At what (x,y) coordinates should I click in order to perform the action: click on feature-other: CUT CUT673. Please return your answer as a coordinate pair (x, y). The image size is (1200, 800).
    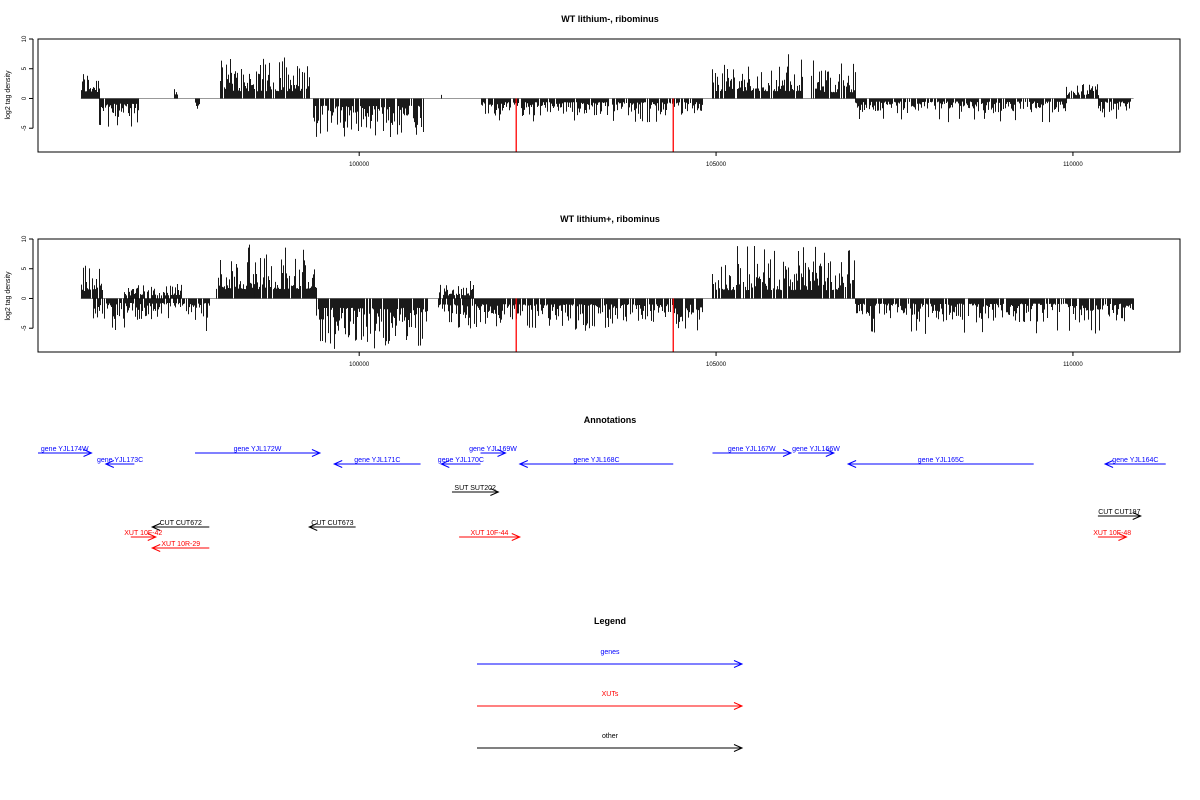
    Looking at the image, I should click on (331, 525).